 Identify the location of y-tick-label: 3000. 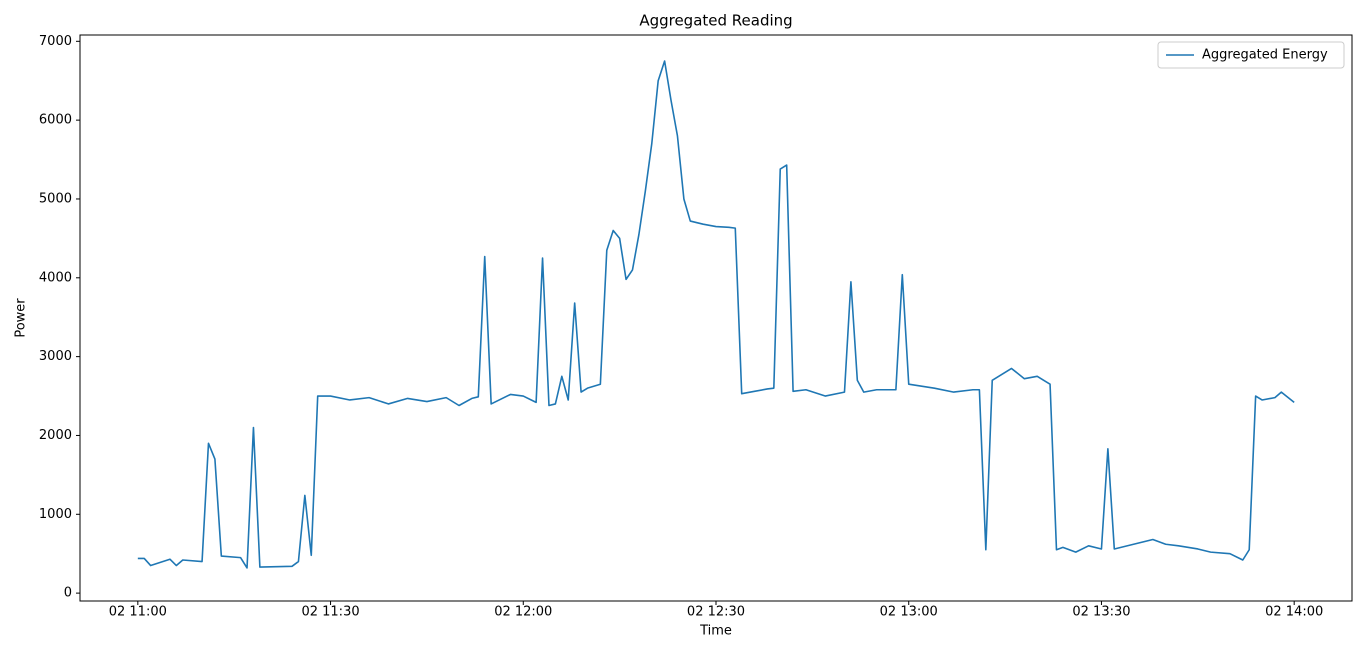
(55, 356).